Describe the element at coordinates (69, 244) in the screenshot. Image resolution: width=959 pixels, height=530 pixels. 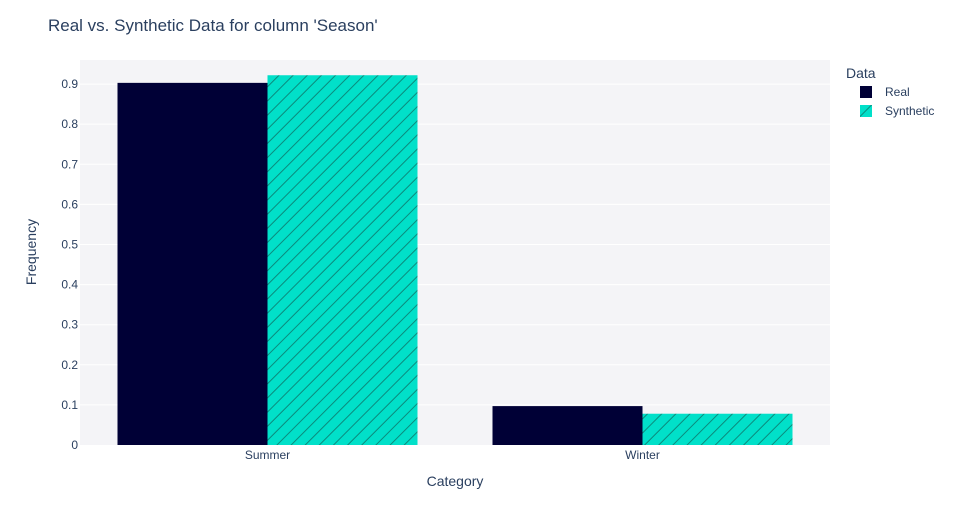
I see `y-tick-label: 0.5` at that location.